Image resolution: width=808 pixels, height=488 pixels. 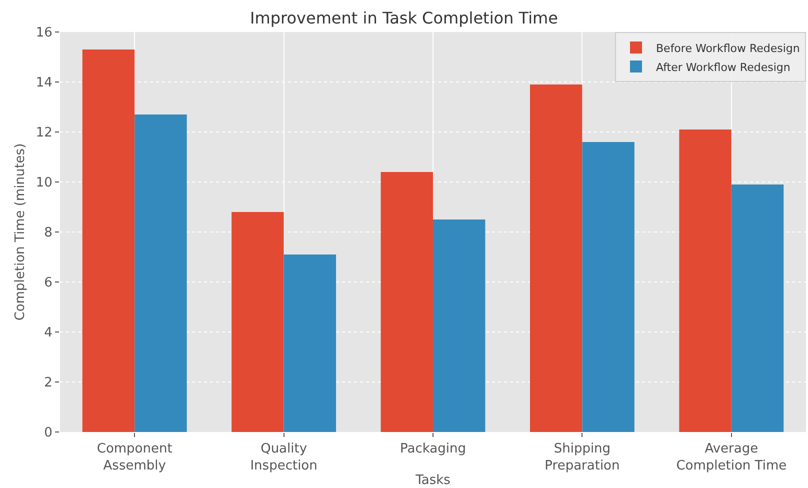 What do you see at coordinates (48, 383) in the screenshot?
I see `y-tick-label: 2` at bounding box center [48, 383].